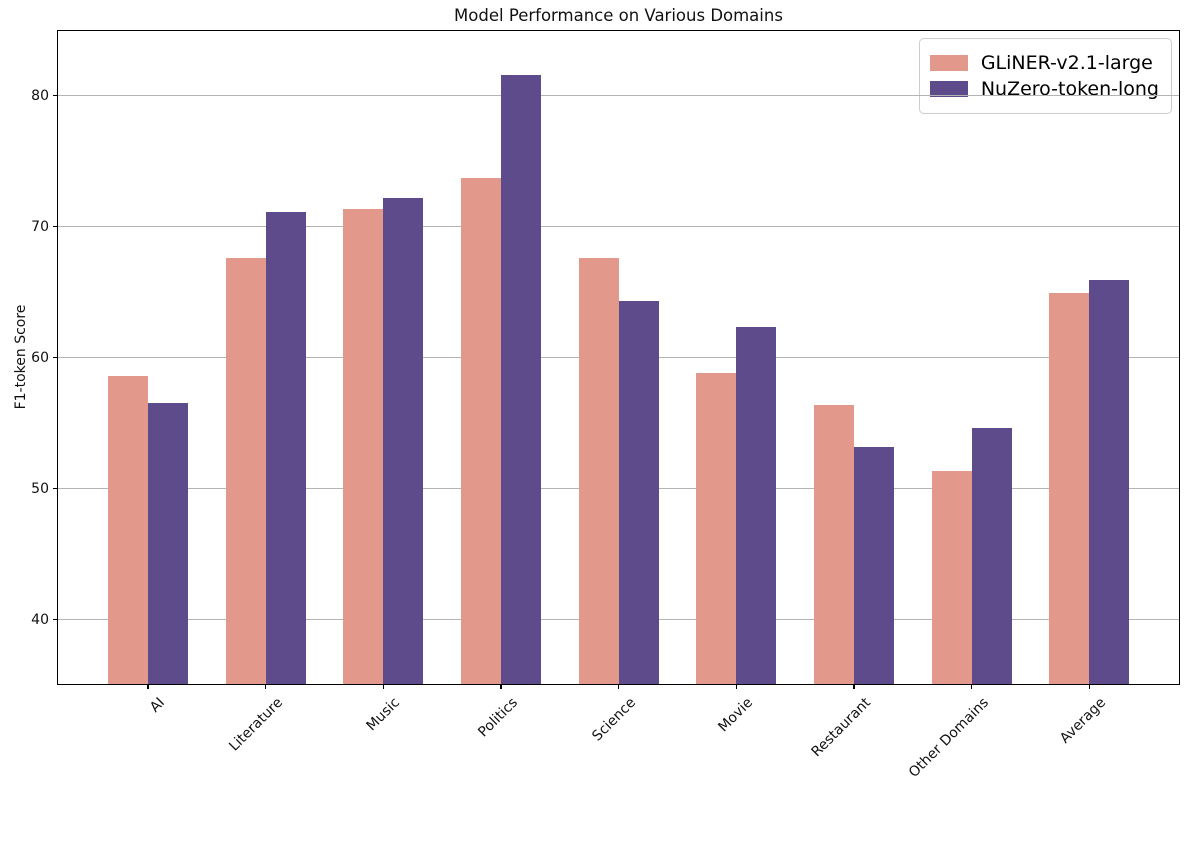 Image resolution: width=1189 pixels, height=862 pixels. Describe the element at coordinates (40, 357) in the screenshot. I see `y-axis-tick-label: 60` at that location.